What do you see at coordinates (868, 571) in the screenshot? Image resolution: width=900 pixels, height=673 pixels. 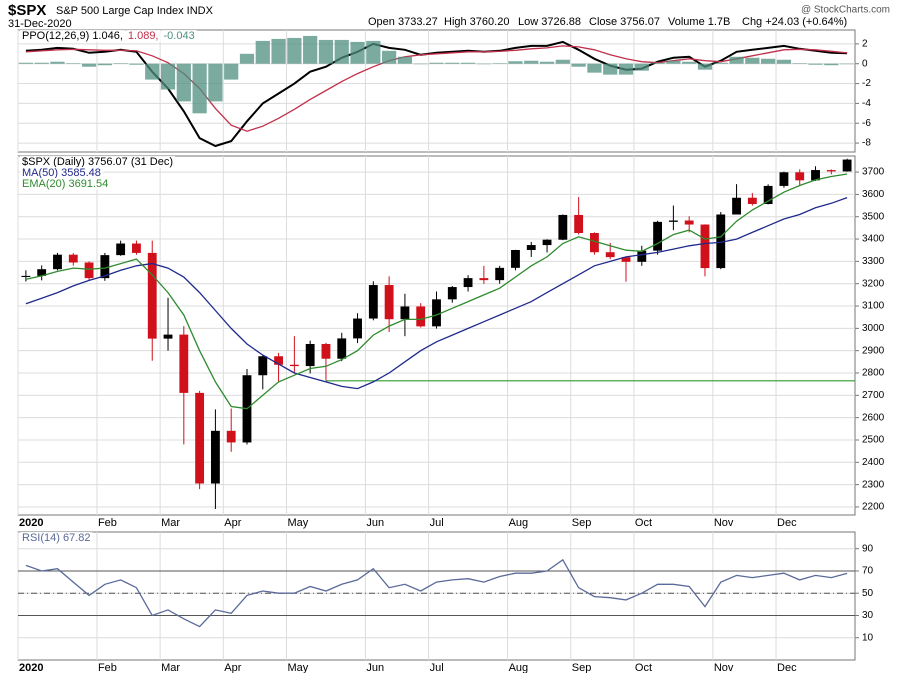 I see `y-tick-label: 70` at bounding box center [868, 571].